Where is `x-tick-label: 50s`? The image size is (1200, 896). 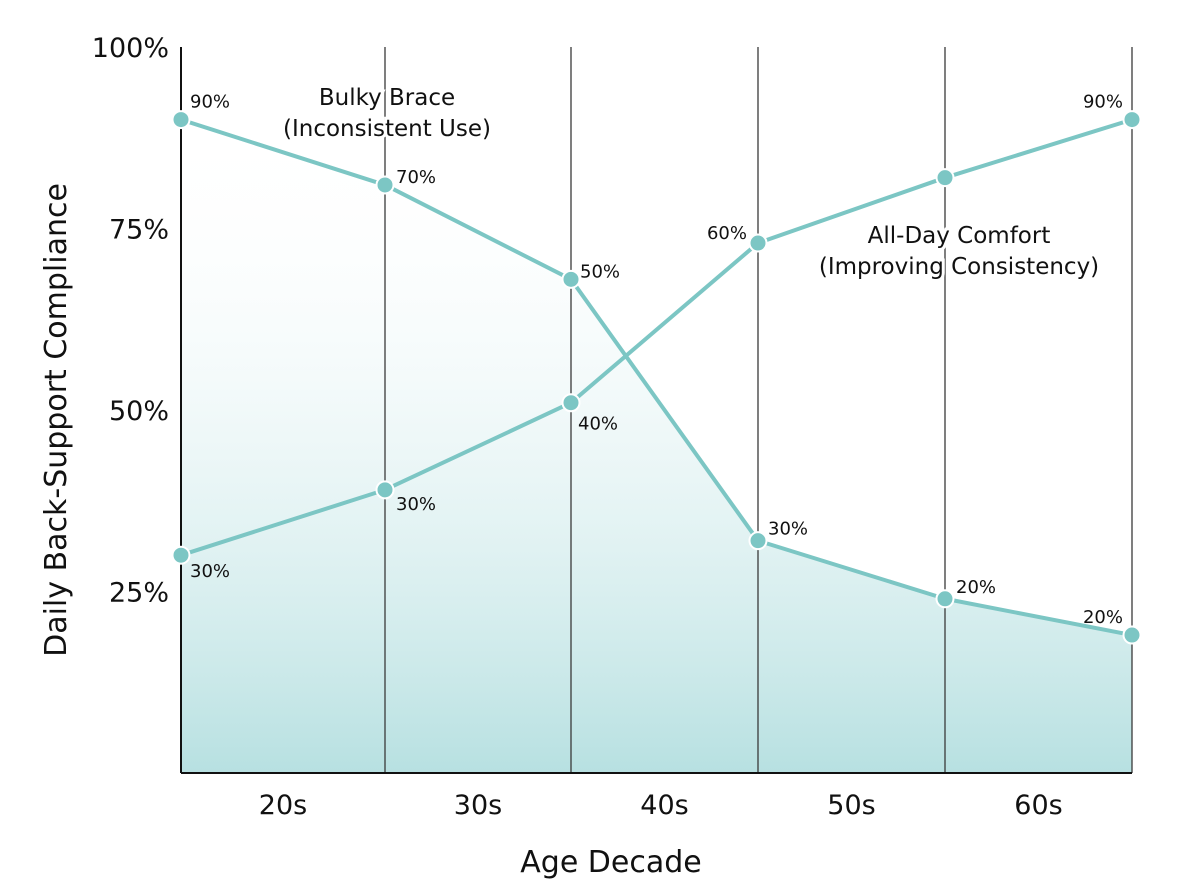 x-tick-label: 50s is located at coordinates (851, 805).